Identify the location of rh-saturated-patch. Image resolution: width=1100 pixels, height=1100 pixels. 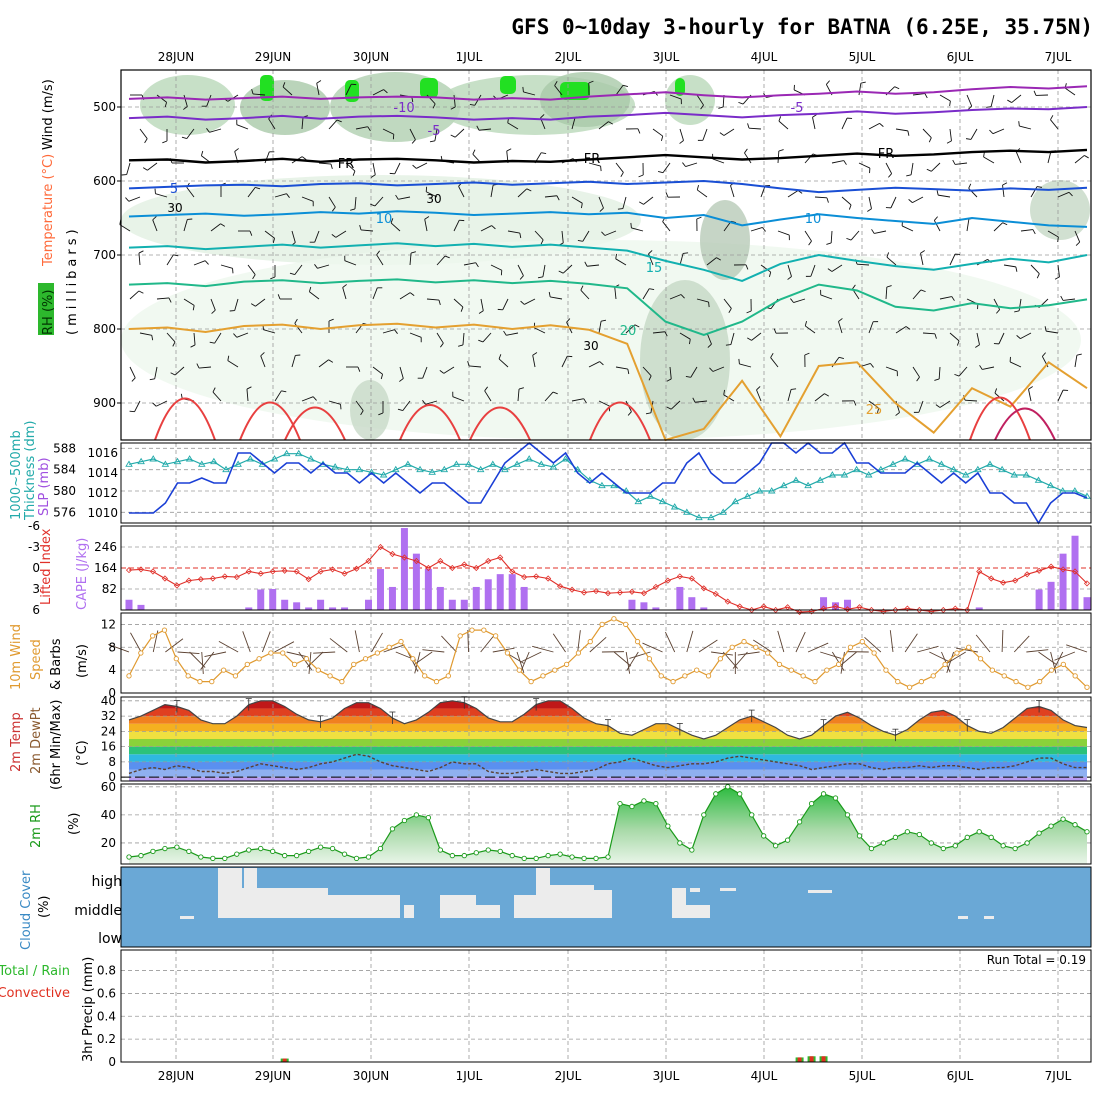
(575, 91).